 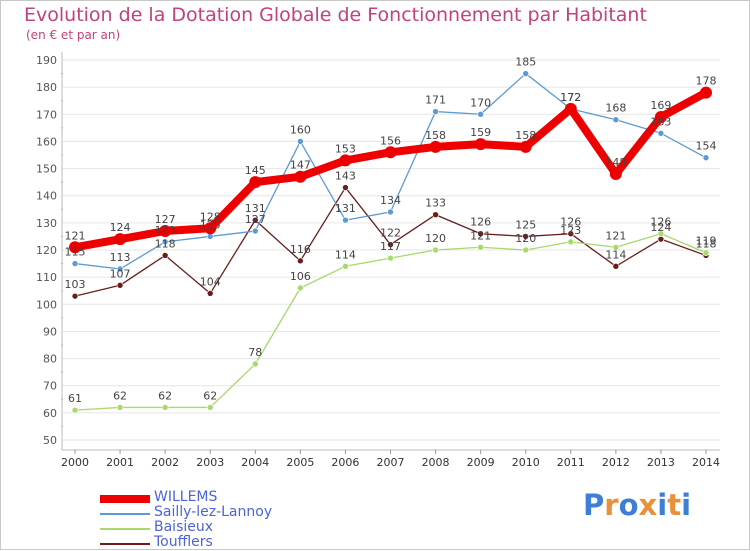 I want to click on x-tick-label: 2006, so click(x=345, y=462).